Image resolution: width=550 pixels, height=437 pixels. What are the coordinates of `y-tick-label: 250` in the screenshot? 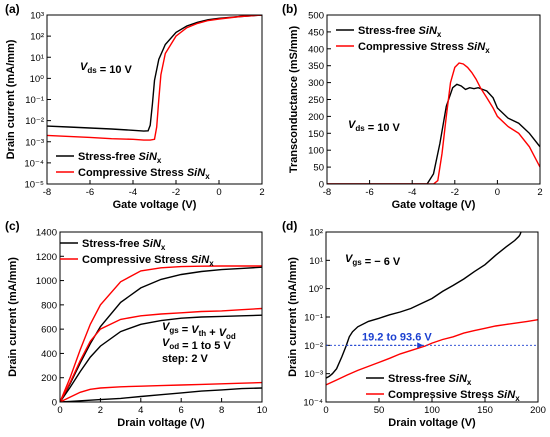 It's located at (316, 100).